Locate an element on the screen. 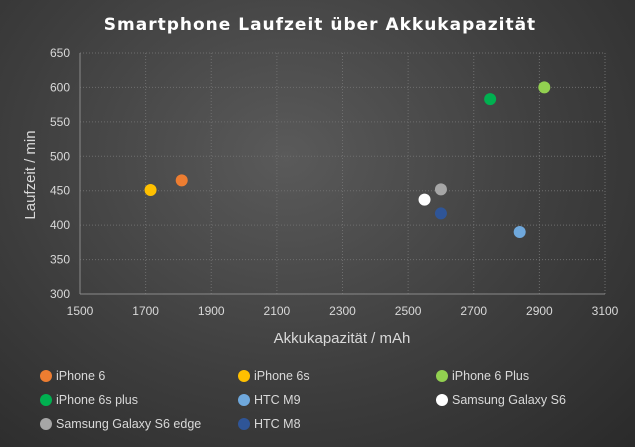 This screenshot has width=635, height=447. legend-label: iPhone 6 Plus is located at coordinates (491, 376).